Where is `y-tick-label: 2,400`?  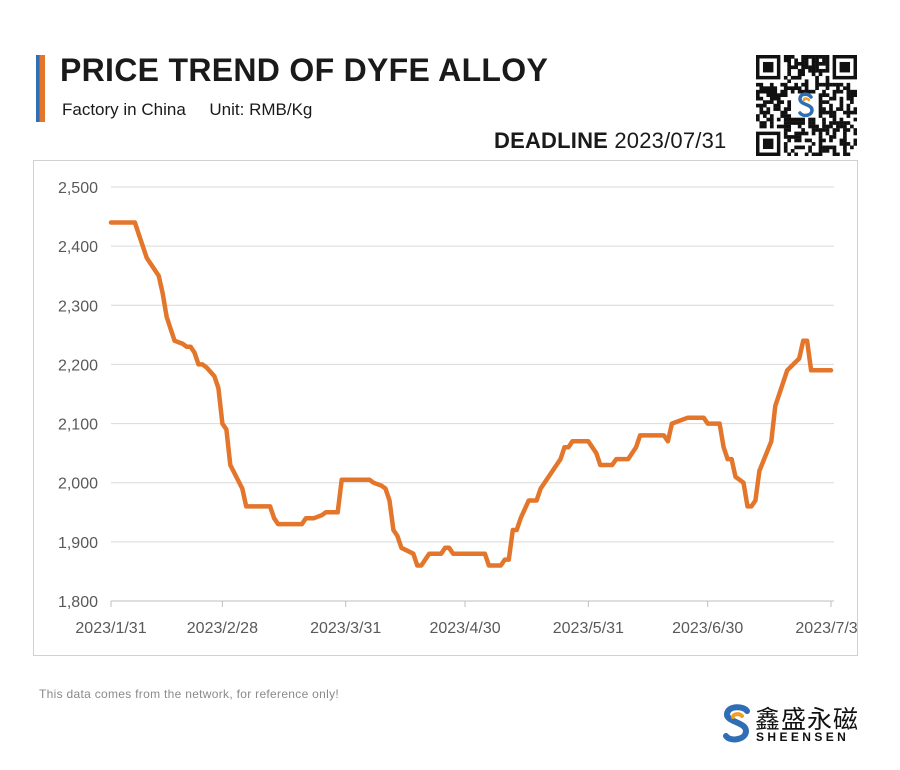
y-tick-label: 2,400 is located at coordinates (78, 247).